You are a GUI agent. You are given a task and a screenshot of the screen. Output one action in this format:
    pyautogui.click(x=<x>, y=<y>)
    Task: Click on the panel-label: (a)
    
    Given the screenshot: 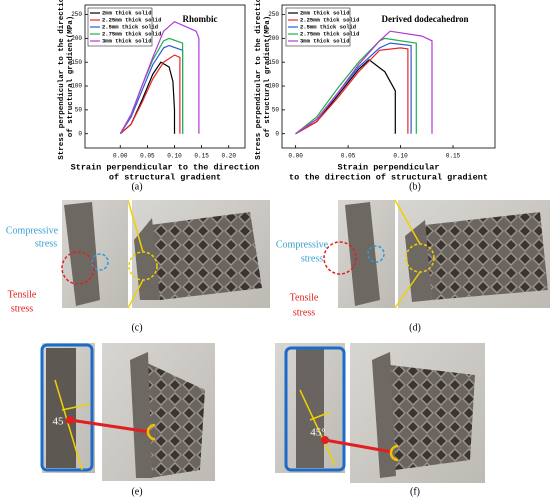 What is the action you would take?
    pyautogui.click(x=136, y=186)
    